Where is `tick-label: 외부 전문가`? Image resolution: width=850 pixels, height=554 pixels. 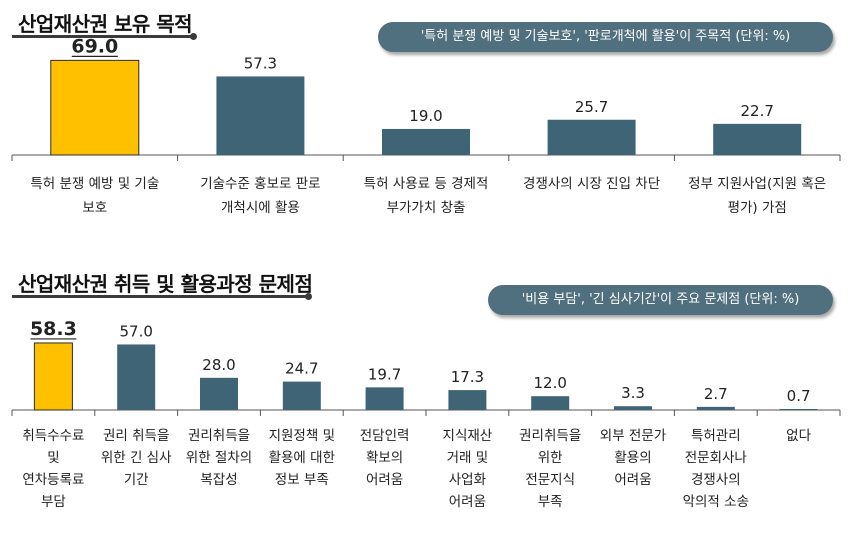
tick-label: 외부 전문가 is located at coordinates (633, 436).